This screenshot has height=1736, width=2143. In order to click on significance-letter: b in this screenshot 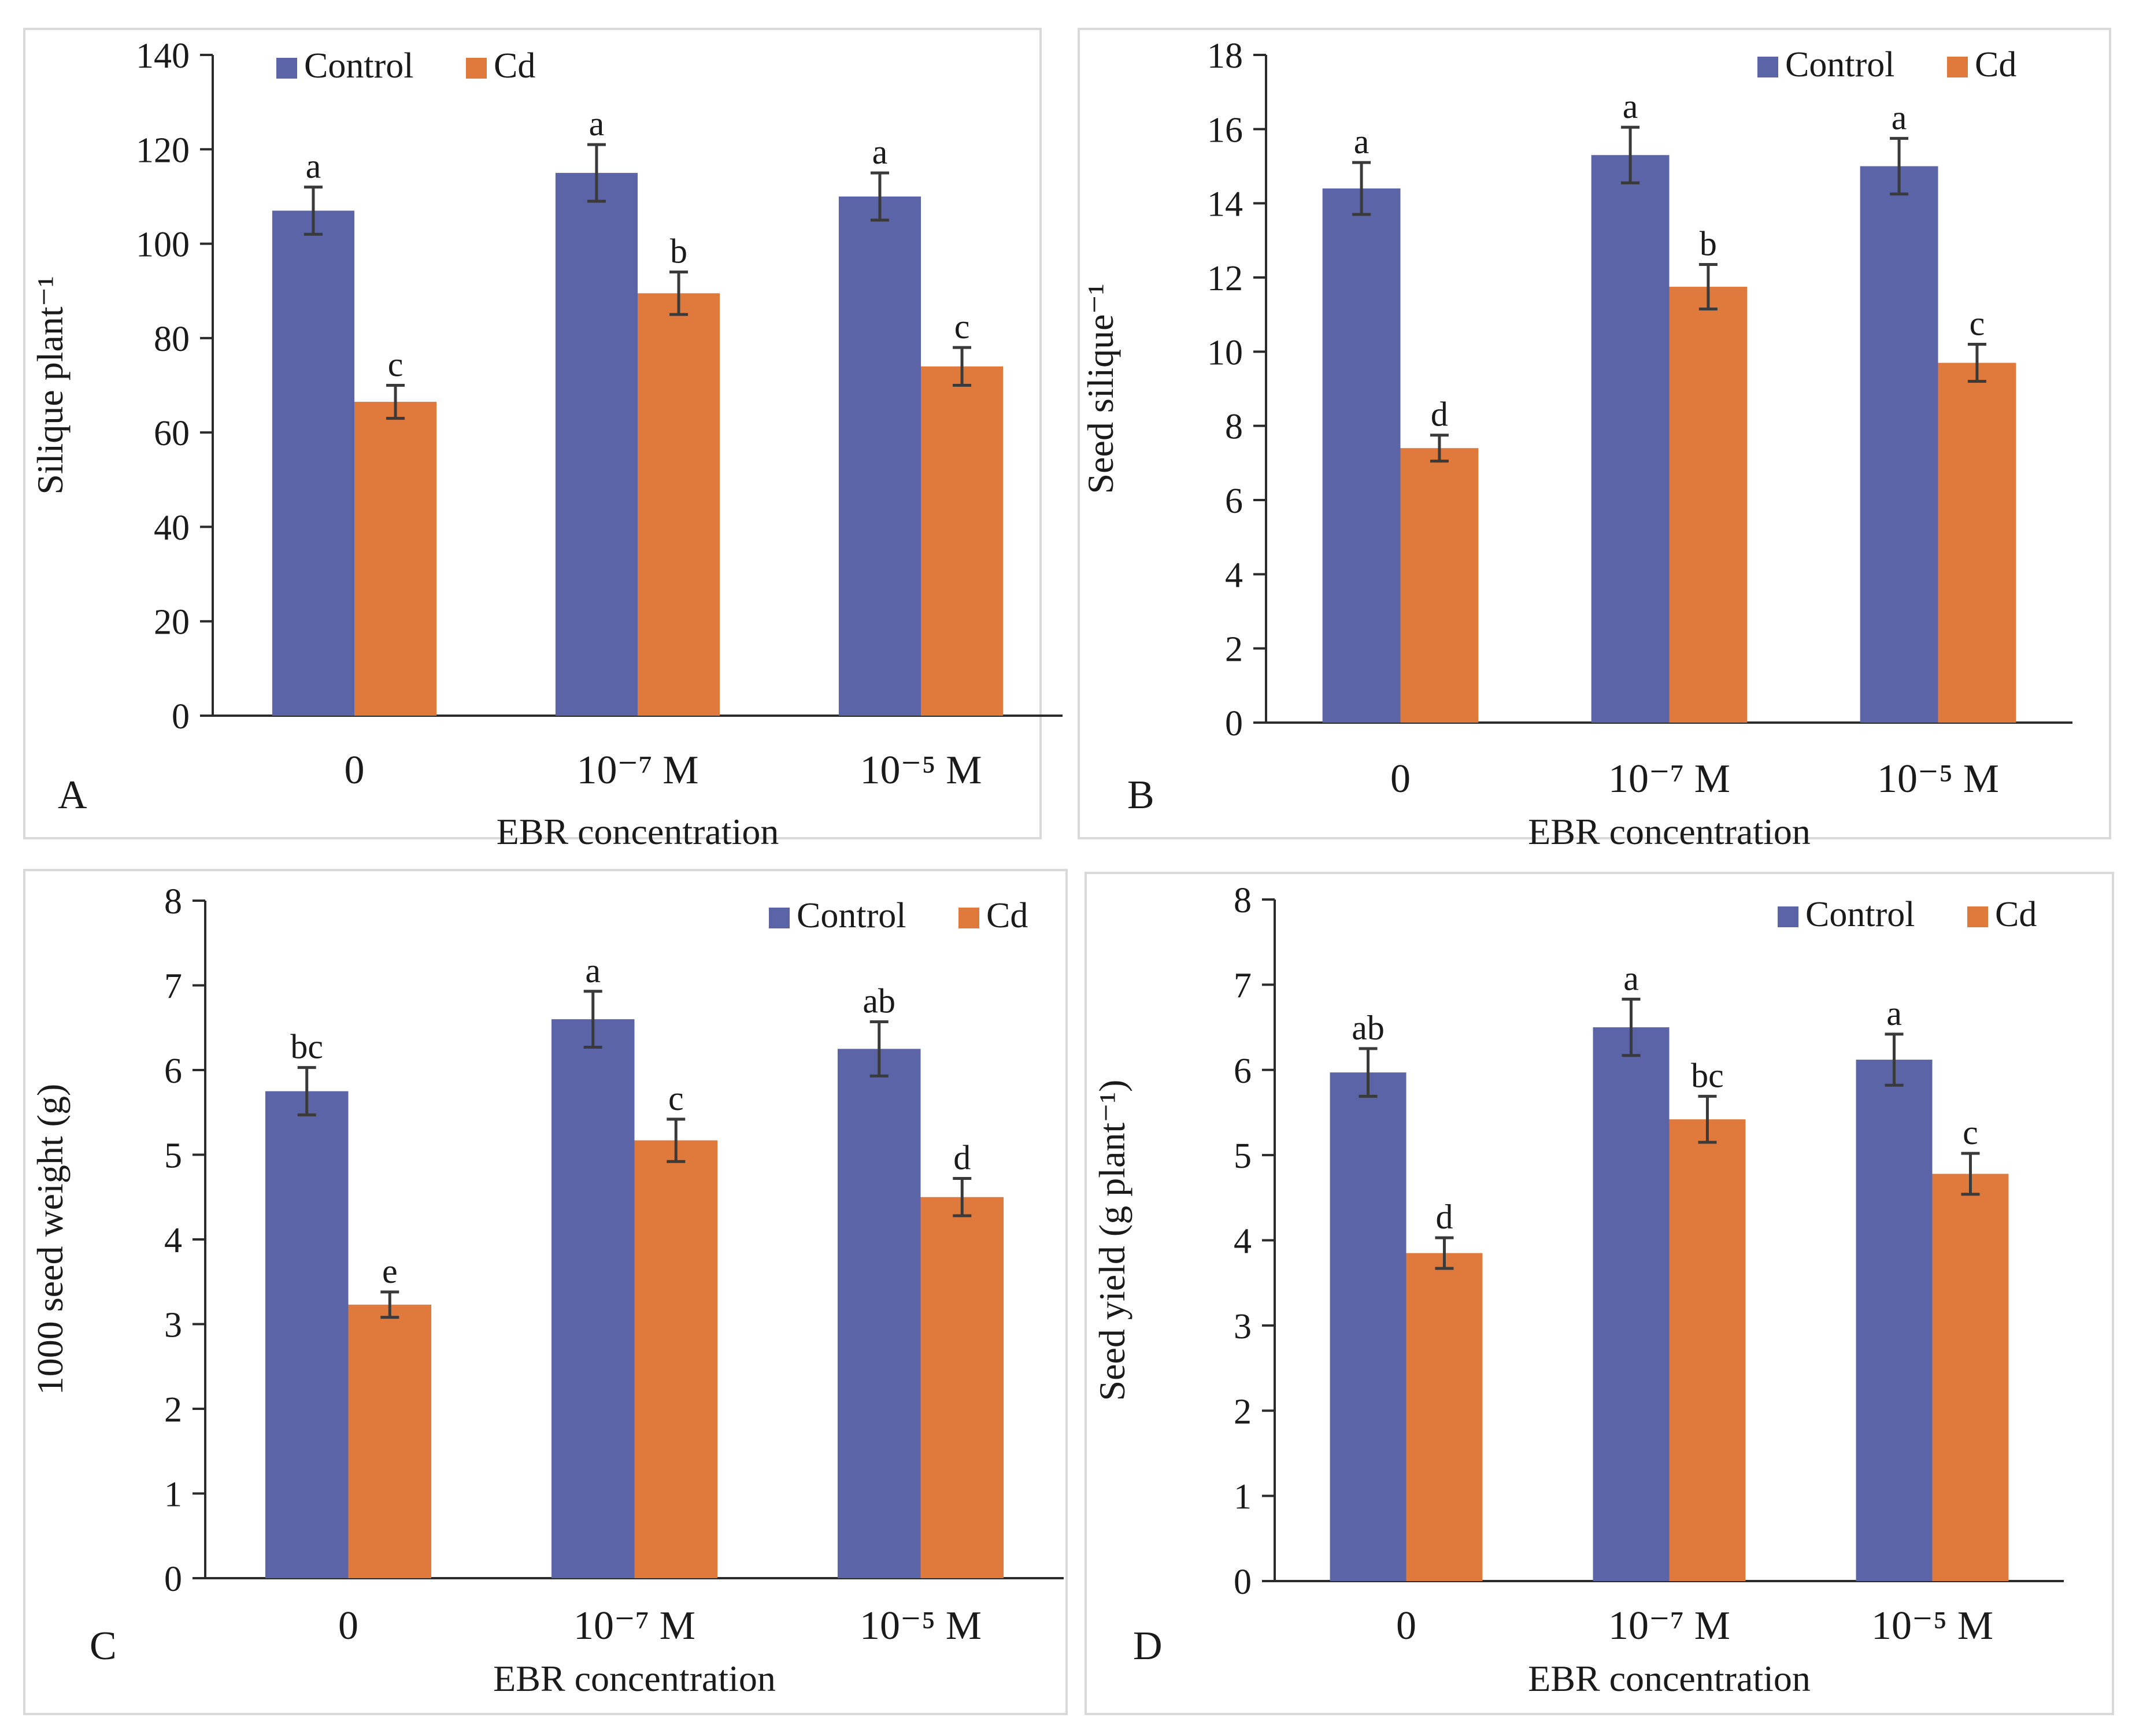, I will do `click(678, 251)`.